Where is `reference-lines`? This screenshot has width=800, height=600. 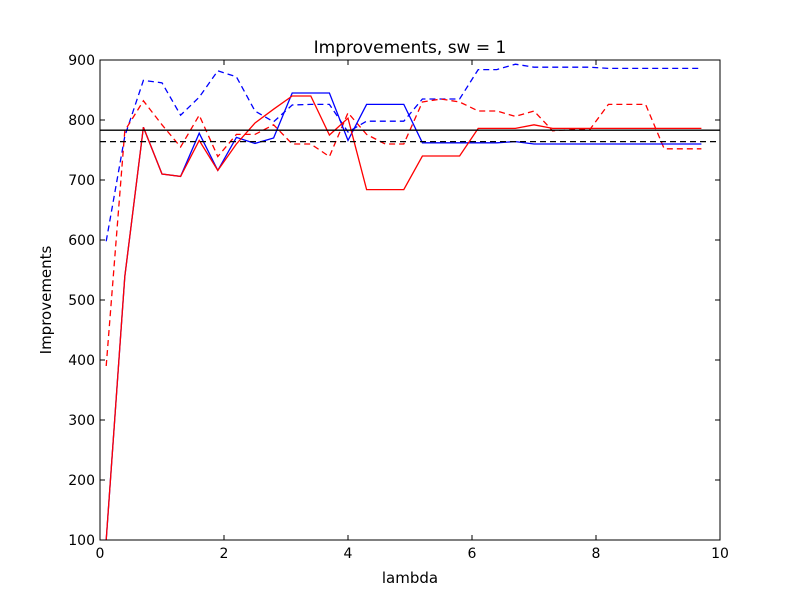
reference-lines is located at coordinates (410, 136).